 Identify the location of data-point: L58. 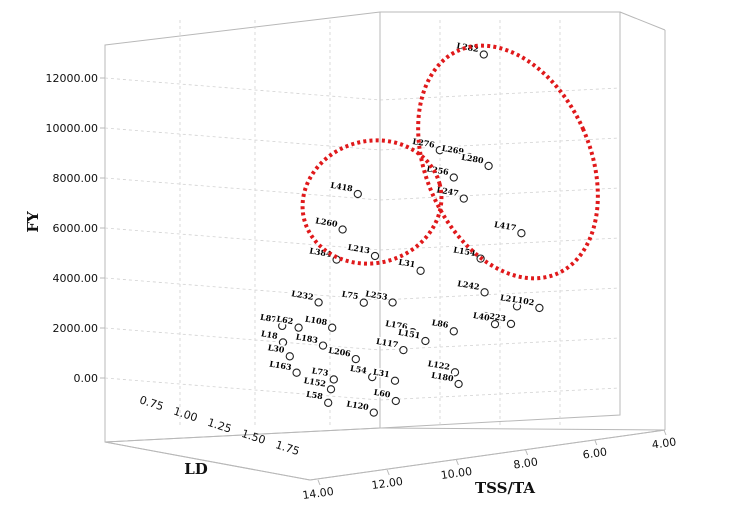
(318, 398).